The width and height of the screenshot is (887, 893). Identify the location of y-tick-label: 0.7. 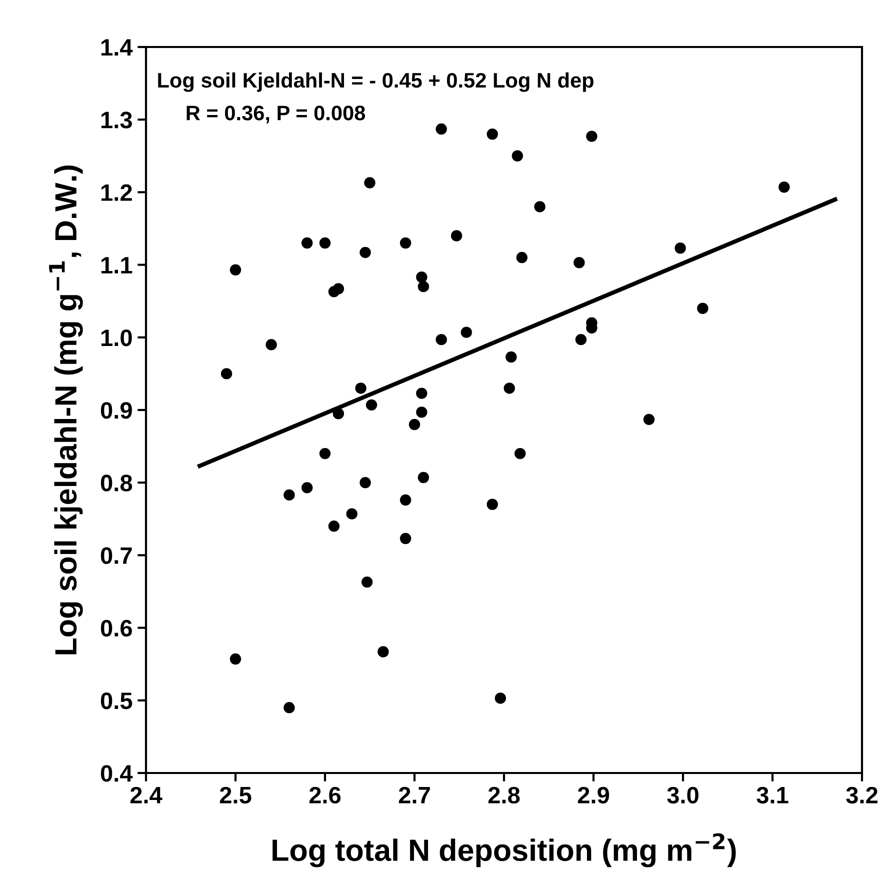
(116, 555).